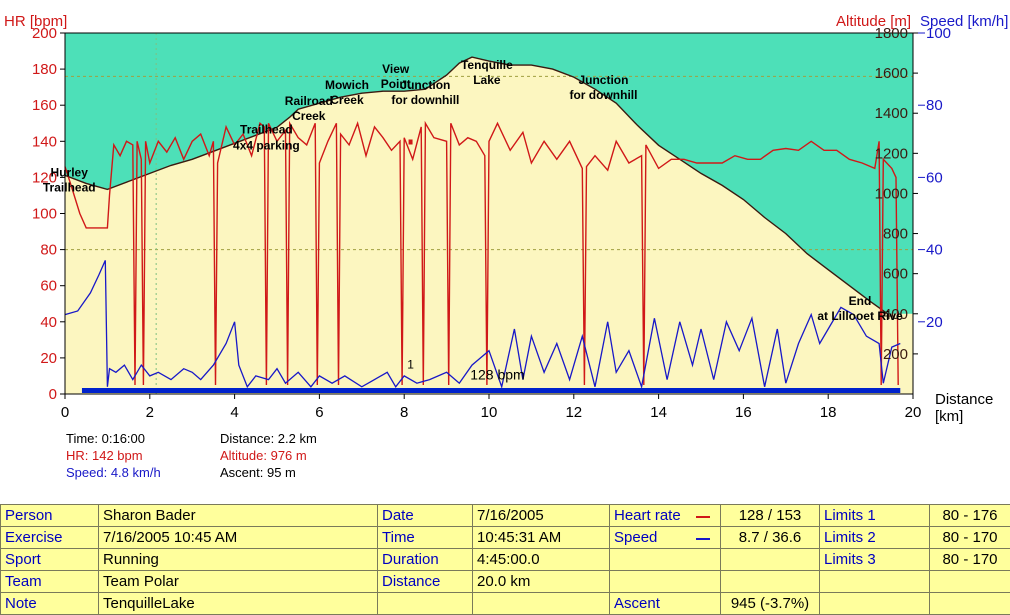 The height and width of the screenshot is (615, 1010). I want to click on readout-altitude: Altitude: 976 m, so click(268, 455).